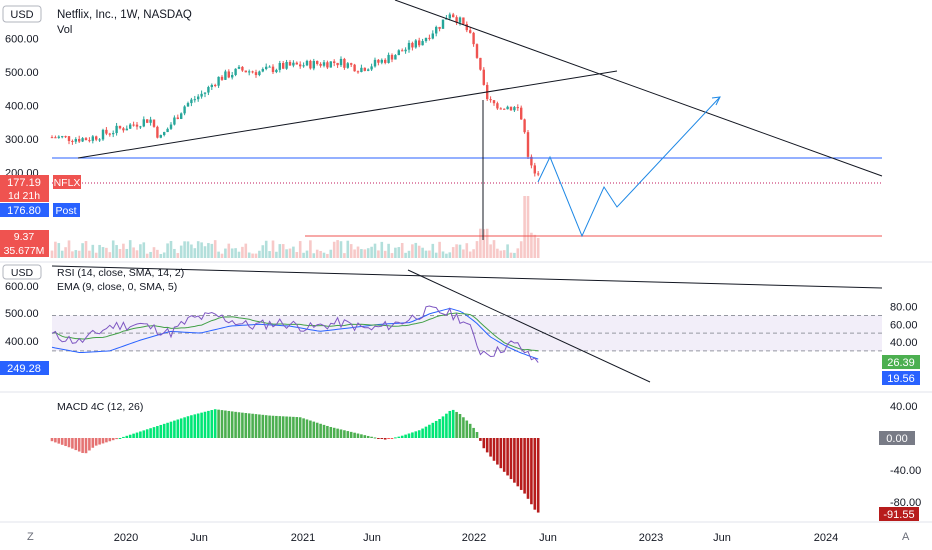 Image resolution: width=932 pixels, height=550 pixels. Describe the element at coordinates (629, 167) in the screenshot. I see `projection-path` at that location.